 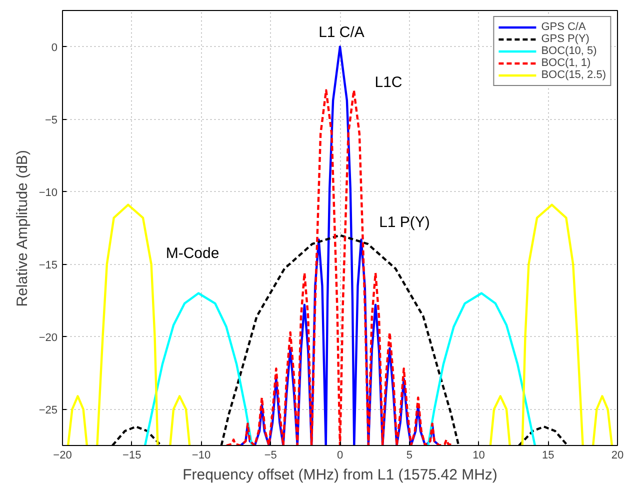 What do you see at coordinates (340, 475) in the screenshot?
I see `x-axis-title: Frequency offset (MHz) from L1 (1575.42 MHz)` at bounding box center [340, 475].